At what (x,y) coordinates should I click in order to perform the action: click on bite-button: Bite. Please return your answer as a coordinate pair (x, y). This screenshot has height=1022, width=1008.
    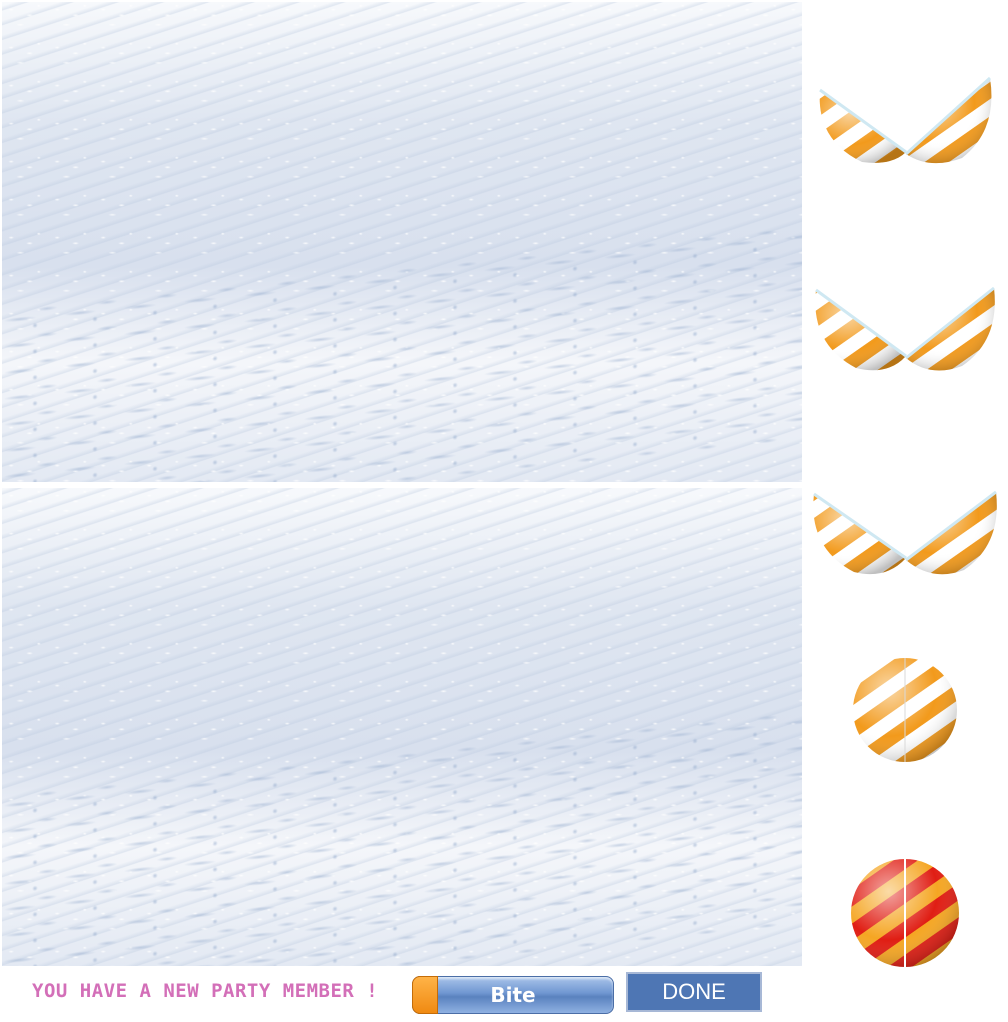
    Looking at the image, I should click on (513, 995).